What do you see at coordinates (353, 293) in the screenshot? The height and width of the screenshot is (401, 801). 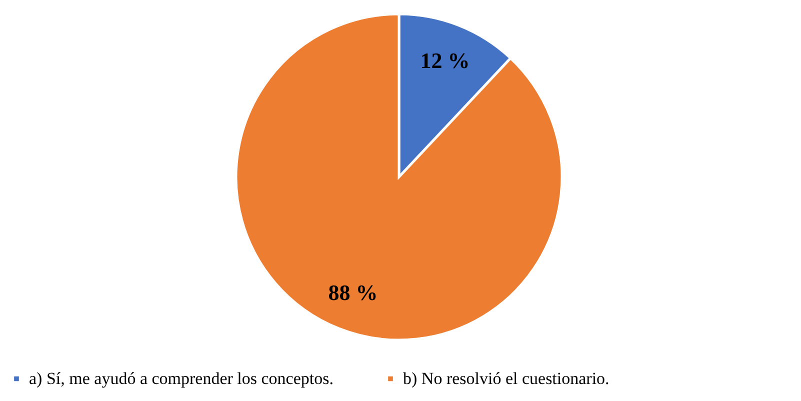 I see `data-label: 88 %` at bounding box center [353, 293].